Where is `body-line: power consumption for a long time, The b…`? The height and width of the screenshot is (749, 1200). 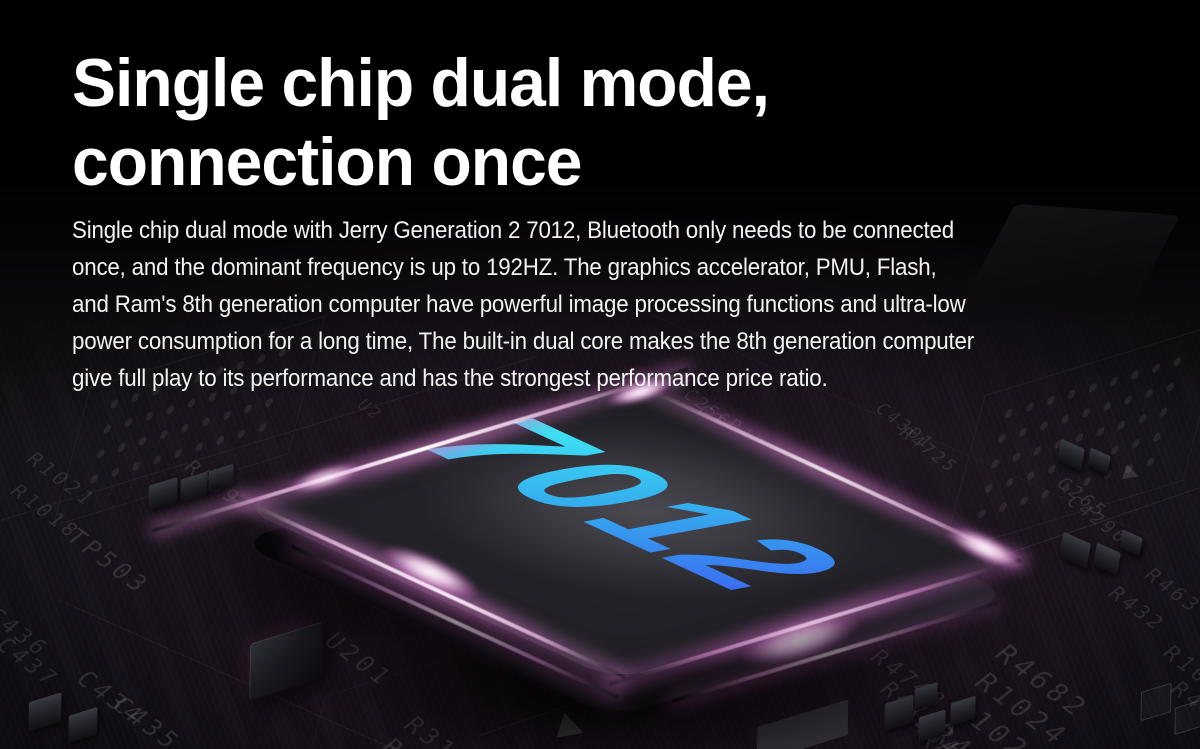 body-line: power consumption for a long time, The b… is located at coordinates (523, 341).